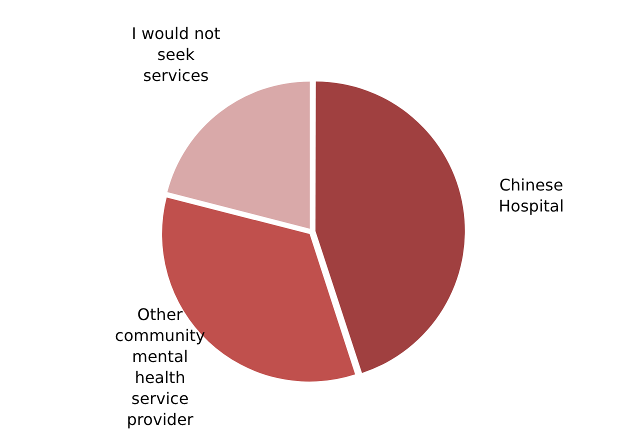  Describe the element at coordinates (176, 55) in the screenshot. I see `slice-label: I would not seek services` at that location.